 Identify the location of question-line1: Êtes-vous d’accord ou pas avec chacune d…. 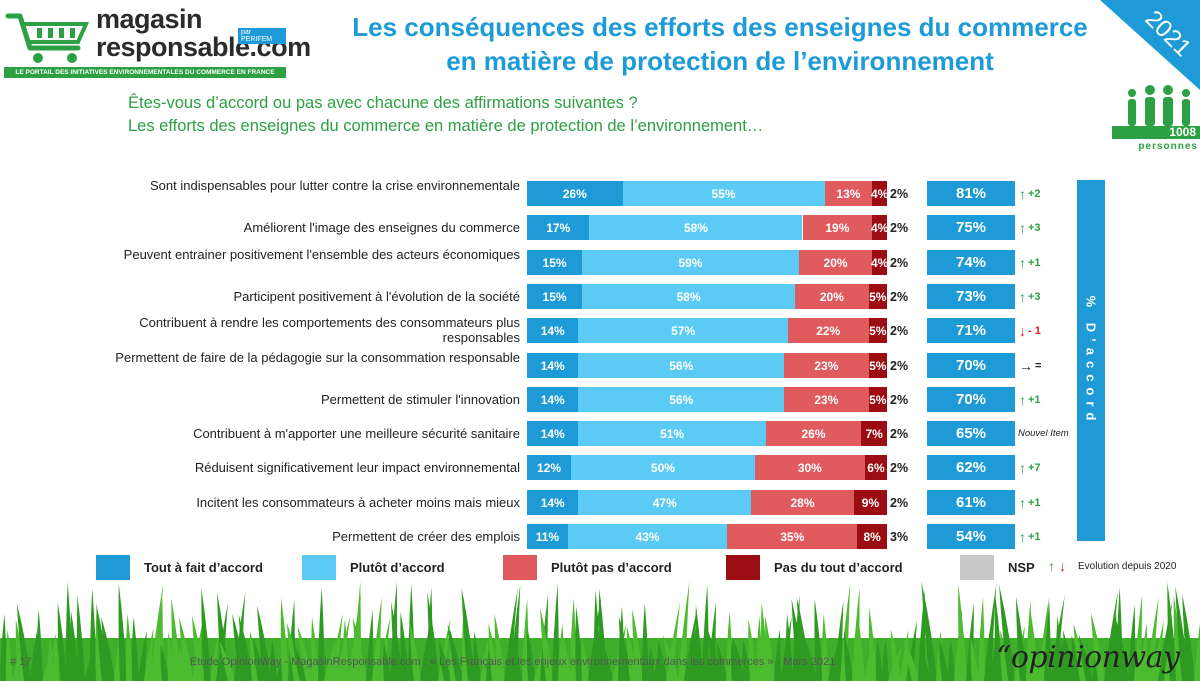
(383, 103).